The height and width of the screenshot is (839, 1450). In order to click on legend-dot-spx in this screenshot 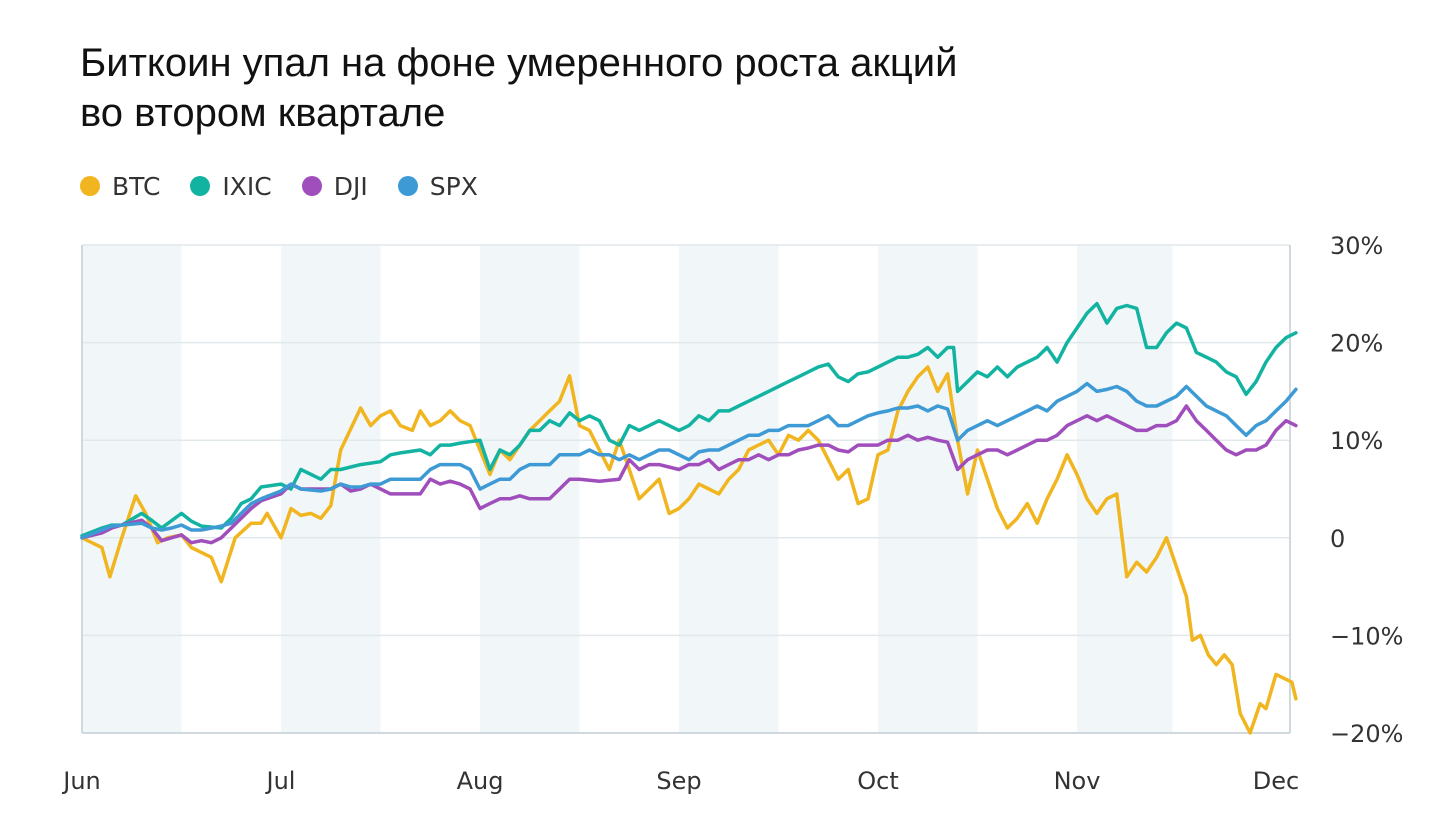, I will do `click(407, 186)`.